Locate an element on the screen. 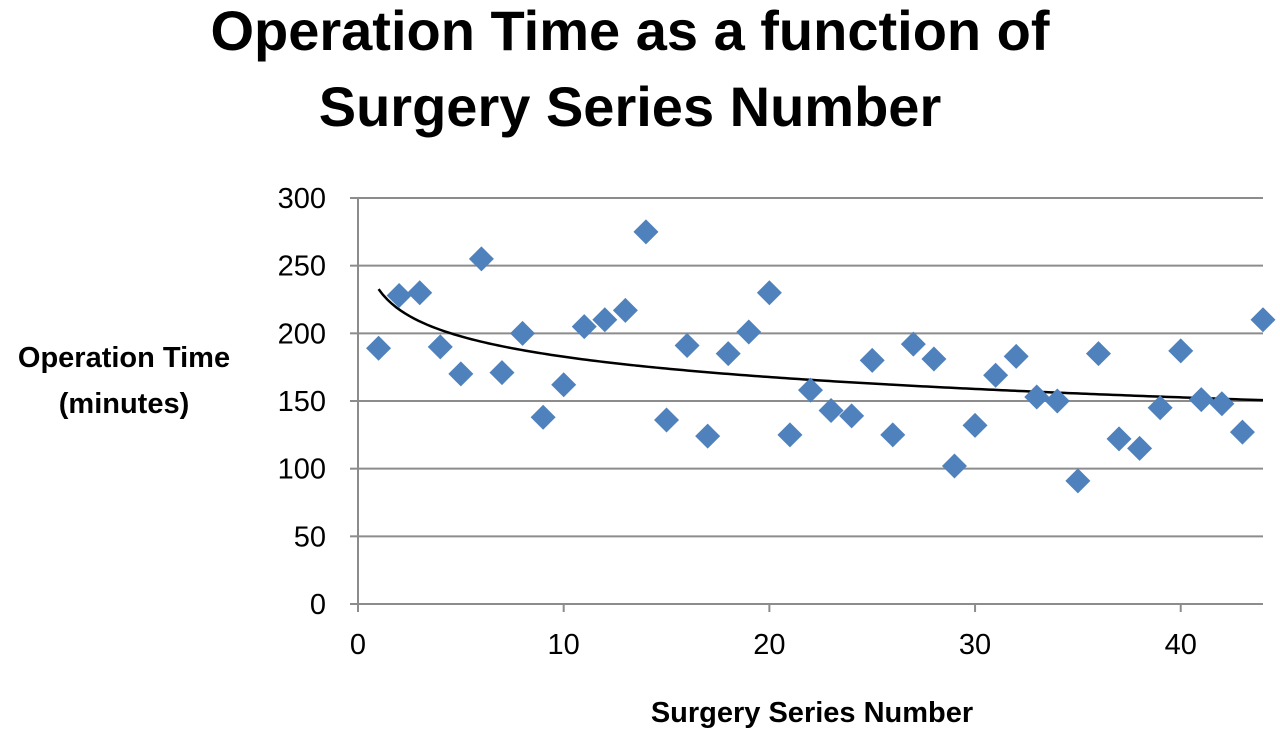 The image size is (1280, 731). x-tick-label-30: 30 is located at coordinates (975, 645).